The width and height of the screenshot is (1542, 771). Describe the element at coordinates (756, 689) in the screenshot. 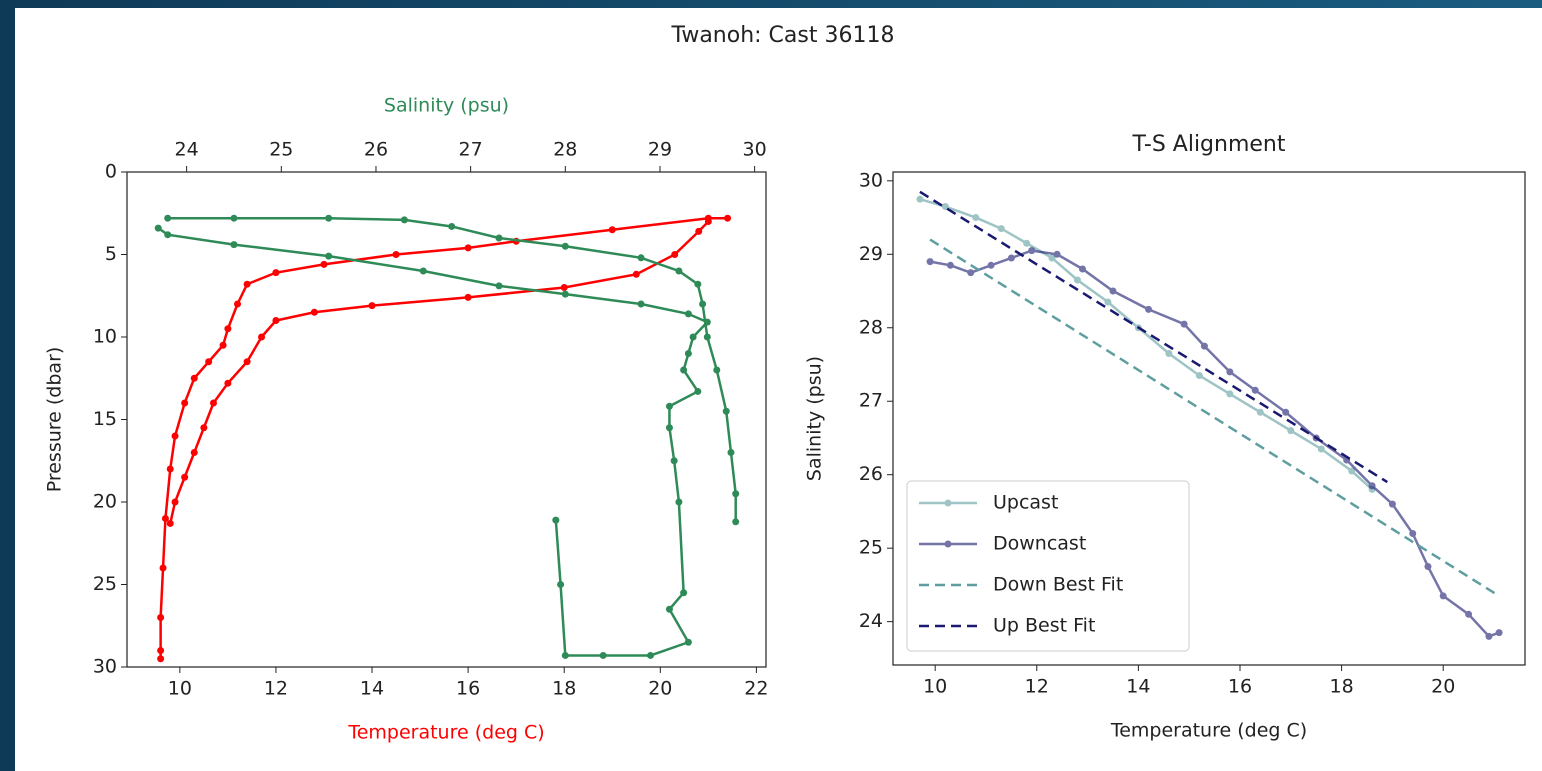

I see `x-tick-label: 22` at that location.